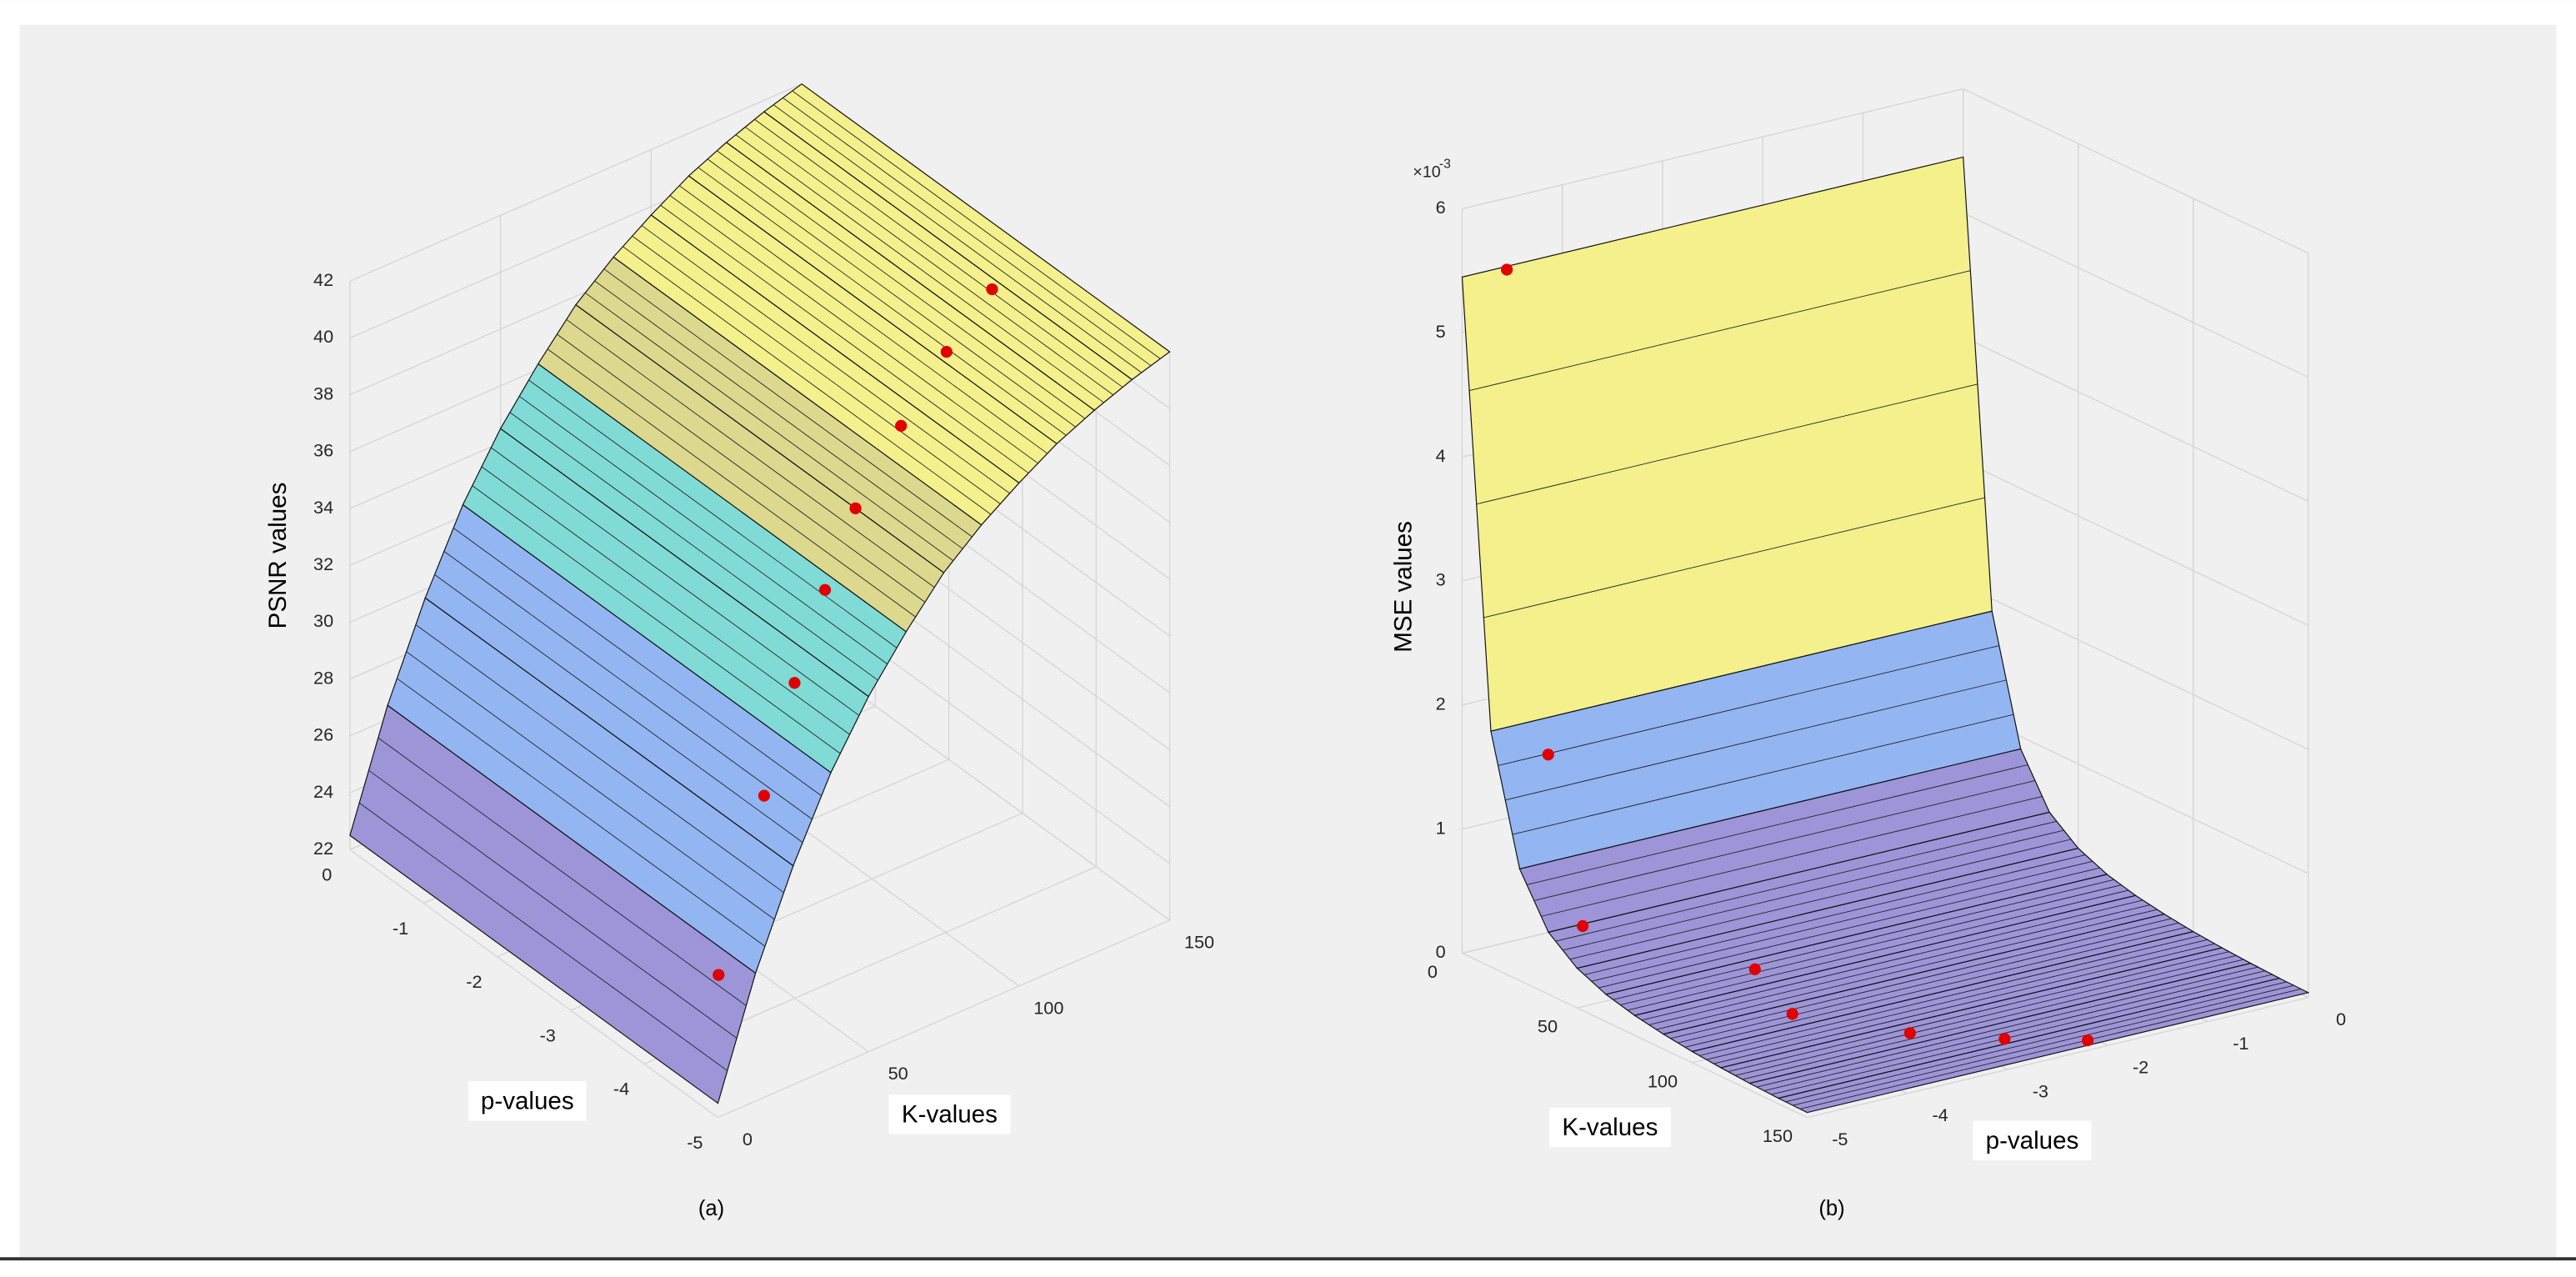 The width and height of the screenshot is (2576, 1277). What do you see at coordinates (898, 1073) in the screenshot?
I see `k-tick-label: 50` at bounding box center [898, 1073].